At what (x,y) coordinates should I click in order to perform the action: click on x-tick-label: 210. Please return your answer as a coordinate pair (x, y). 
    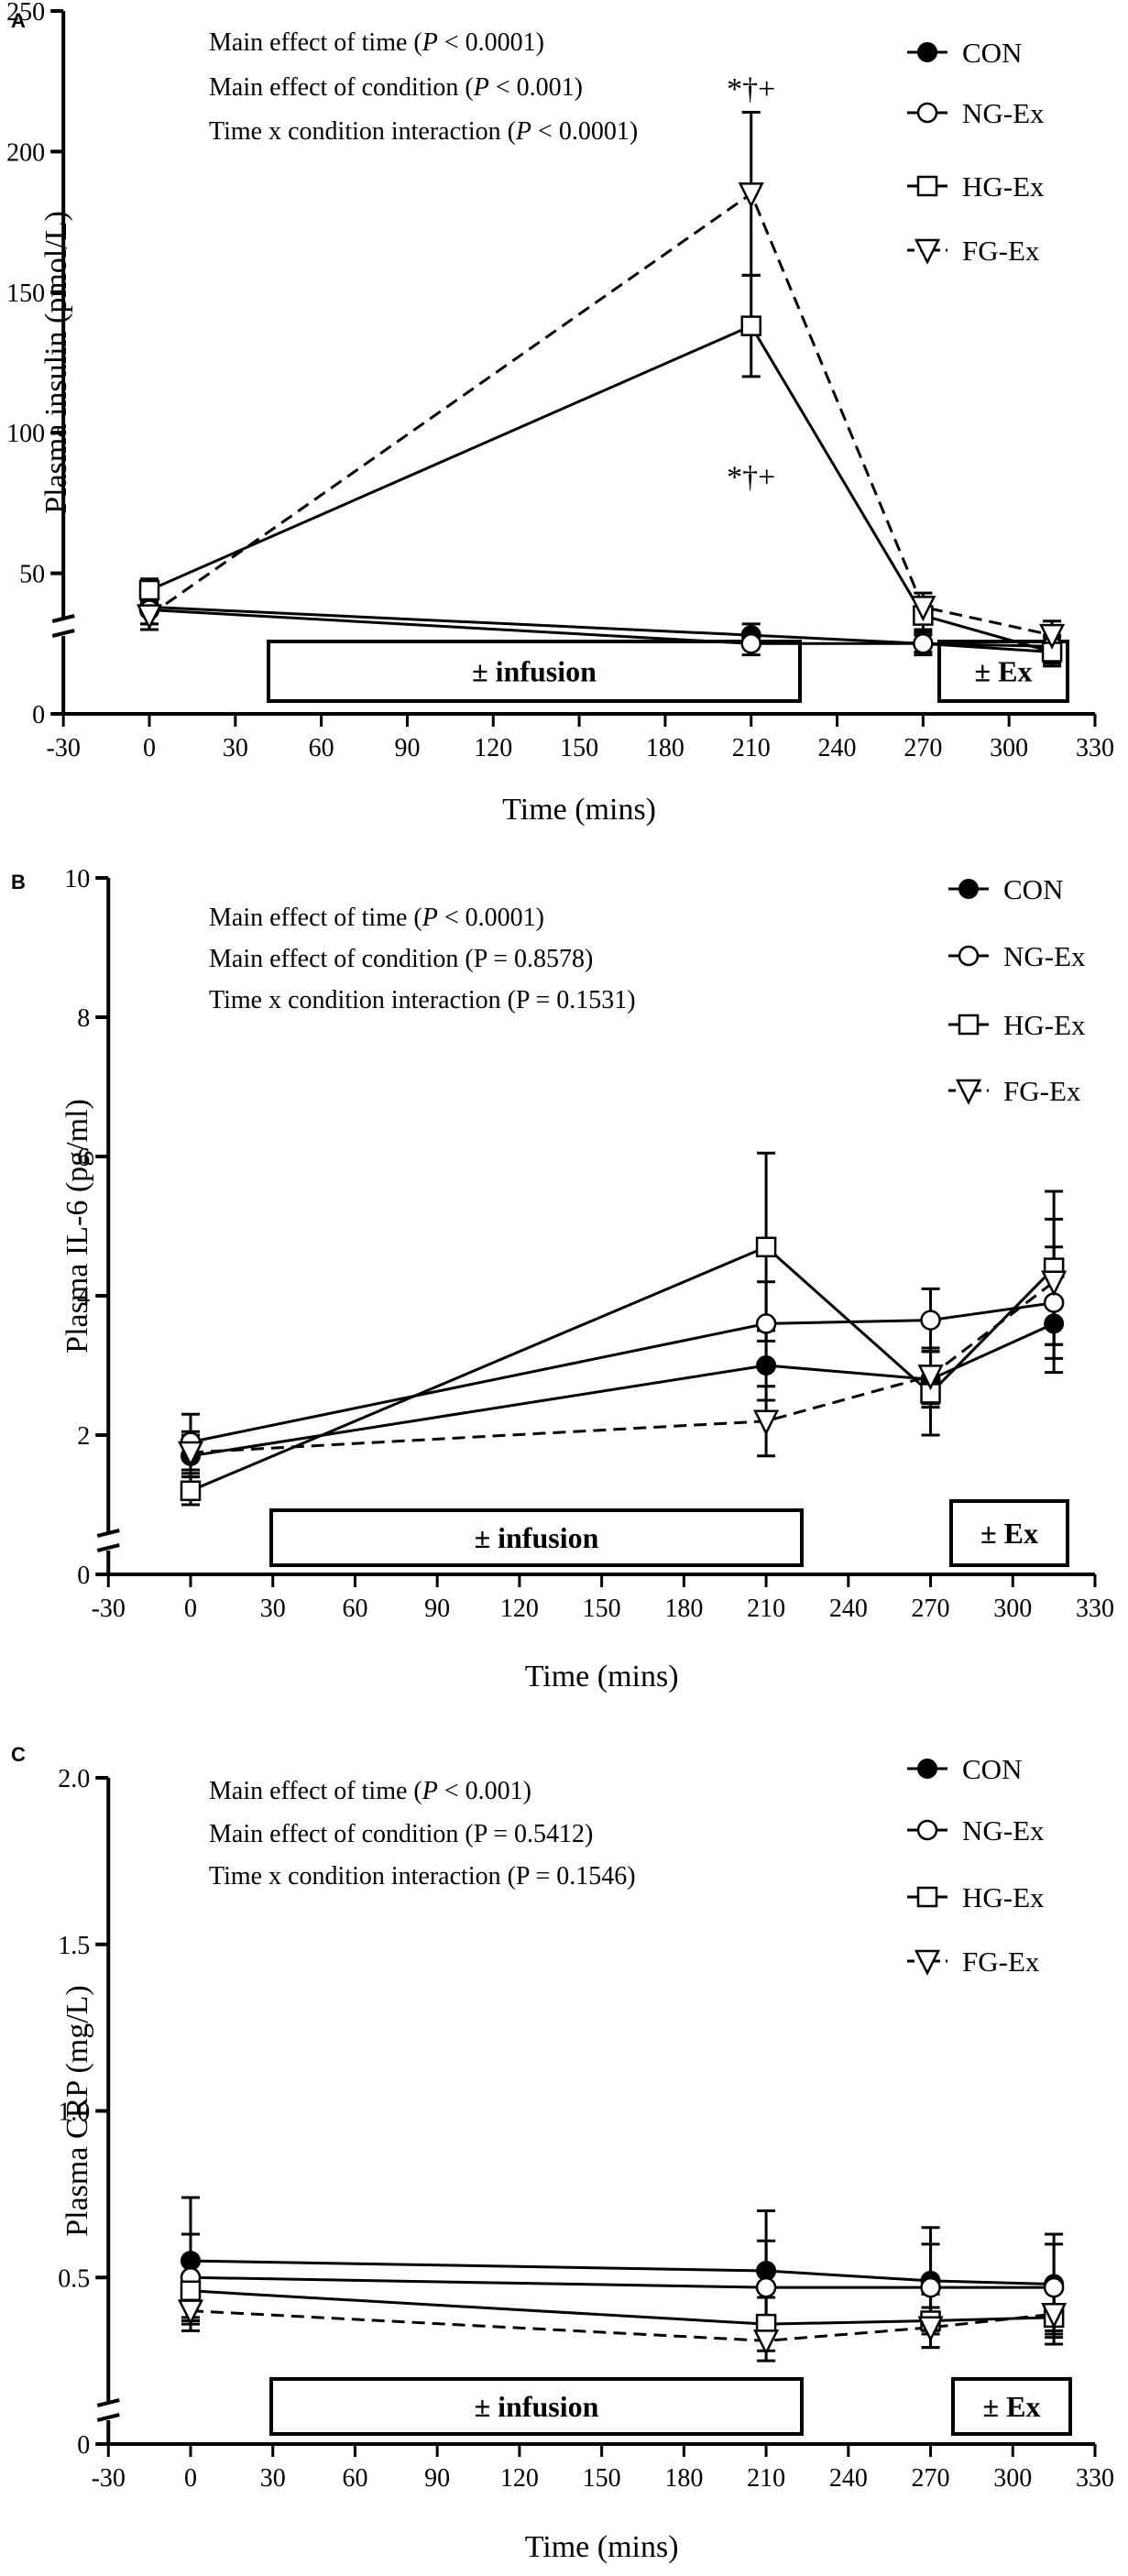
    Looking at the image, I should click on (766, 2478).